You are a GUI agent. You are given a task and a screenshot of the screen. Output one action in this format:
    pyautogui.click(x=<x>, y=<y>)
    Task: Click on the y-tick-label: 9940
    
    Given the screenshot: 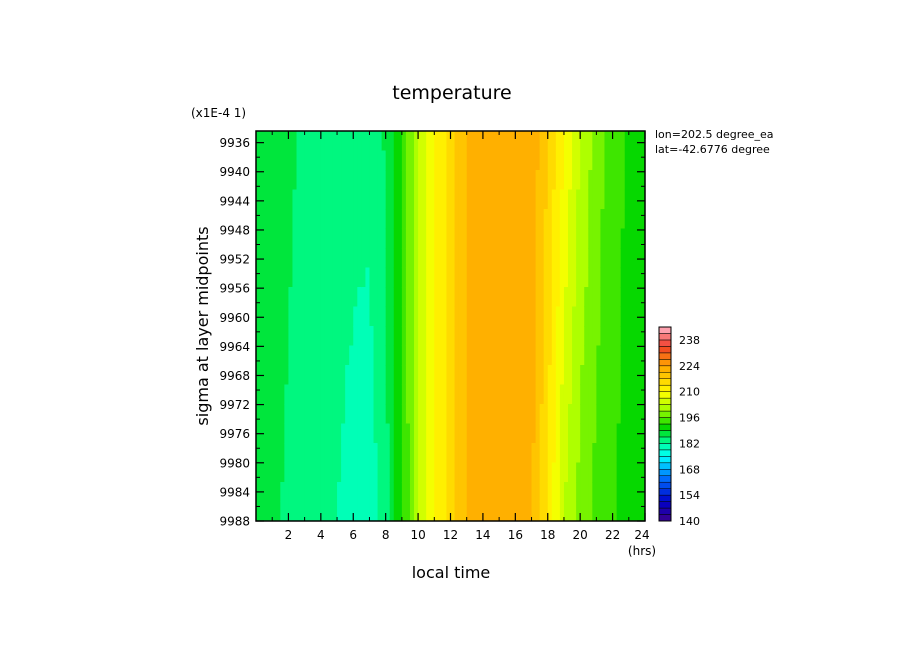 What is the action you would take?
    pyautogui.click(x=234, y=172)
    